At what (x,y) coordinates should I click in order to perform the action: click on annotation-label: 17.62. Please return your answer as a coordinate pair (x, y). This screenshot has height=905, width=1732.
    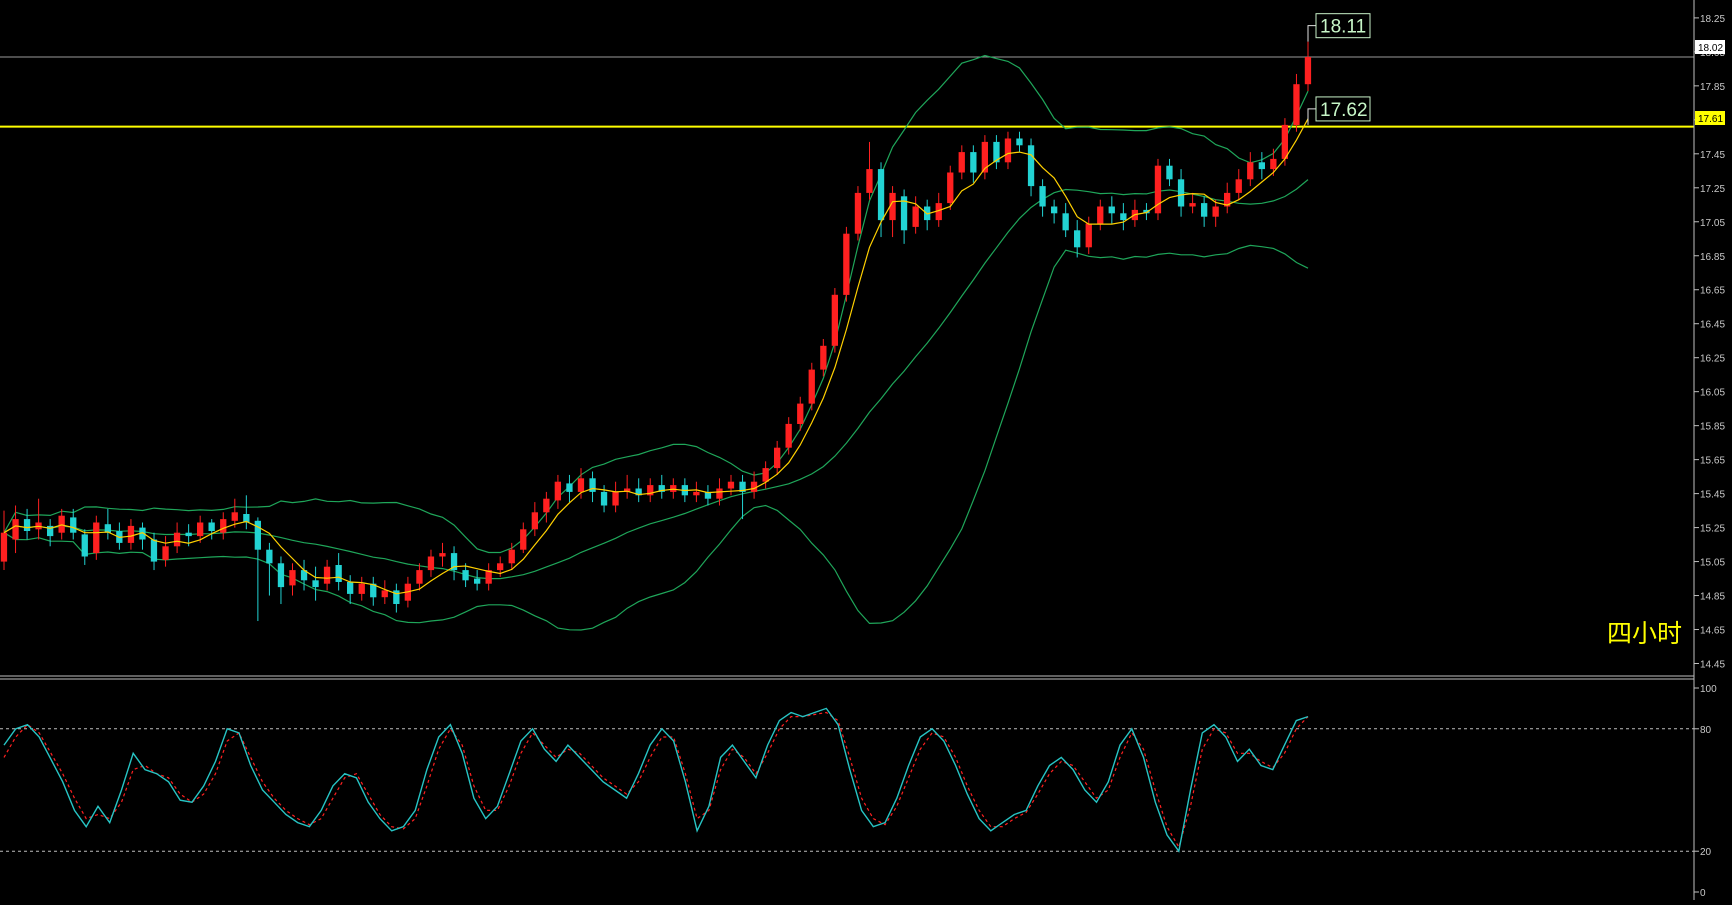
    Looking at the image, I should click on (1344, 110).